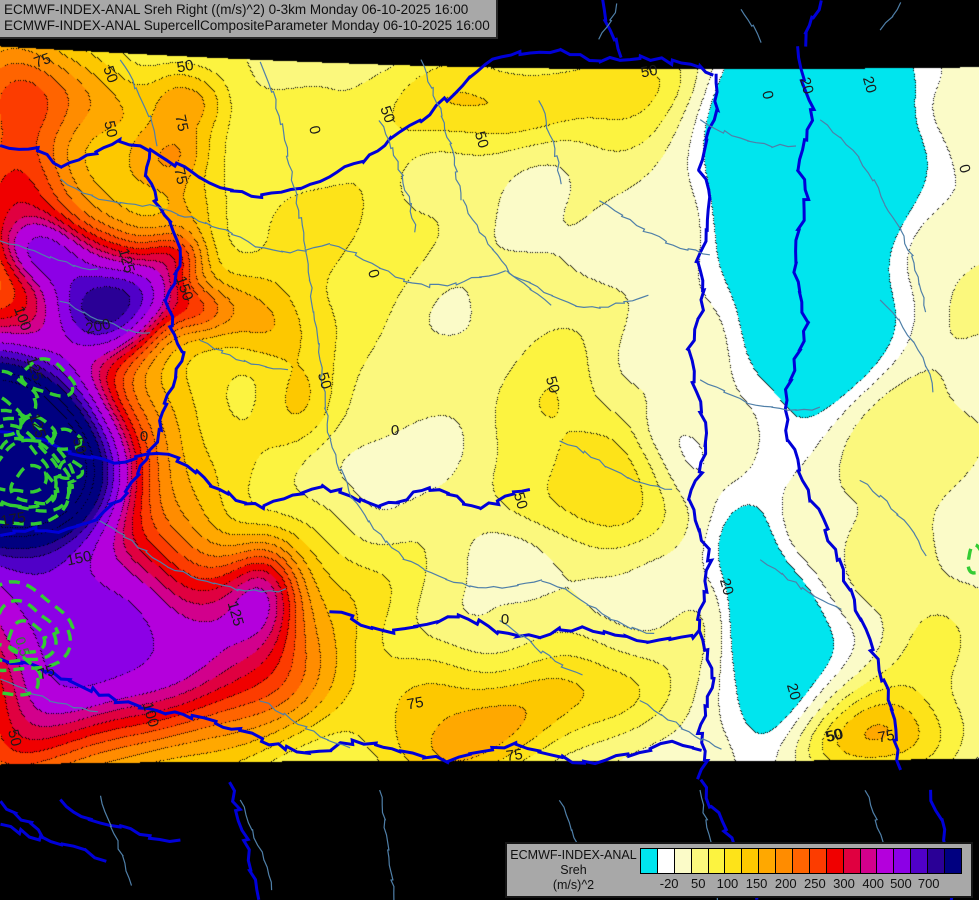  I want to click on contour-label: 200, so click(98, 327).